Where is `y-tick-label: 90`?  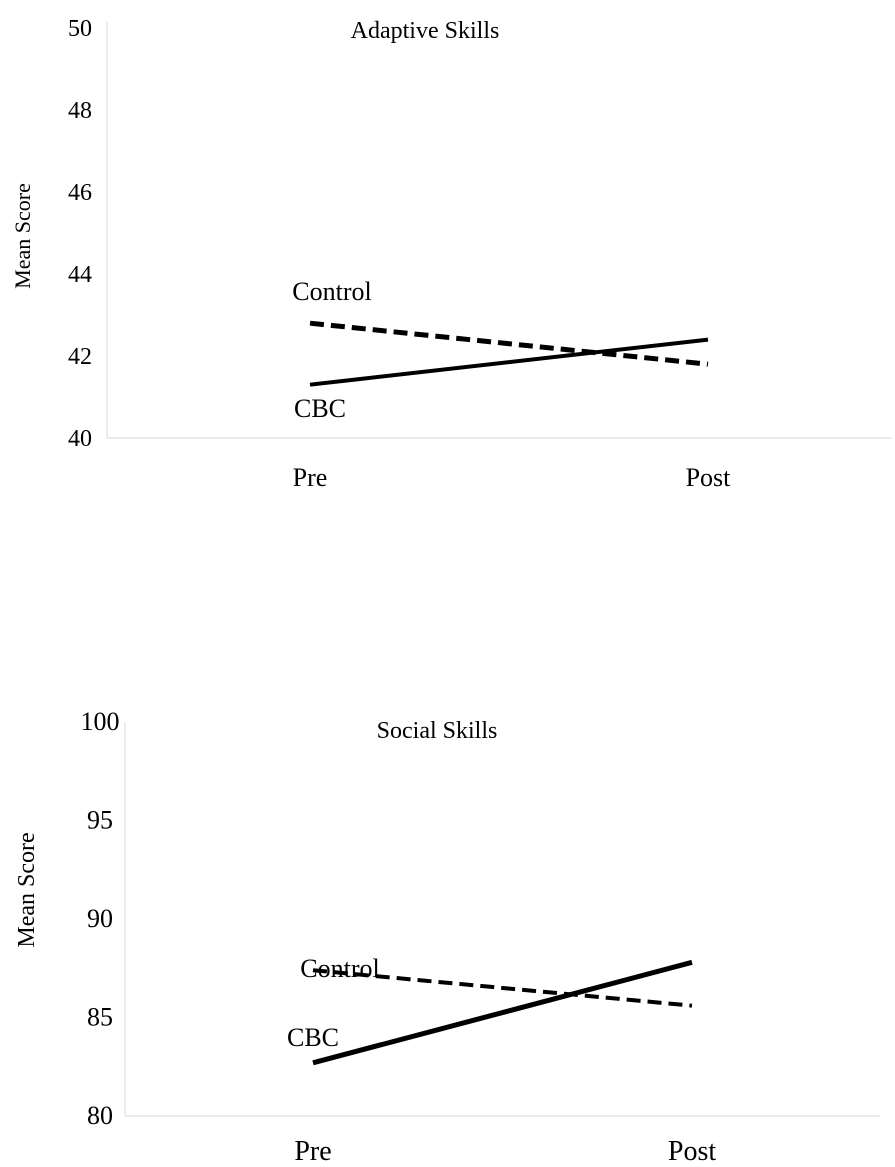 y-tick-label: 90 is located at coordinates (100, 918).